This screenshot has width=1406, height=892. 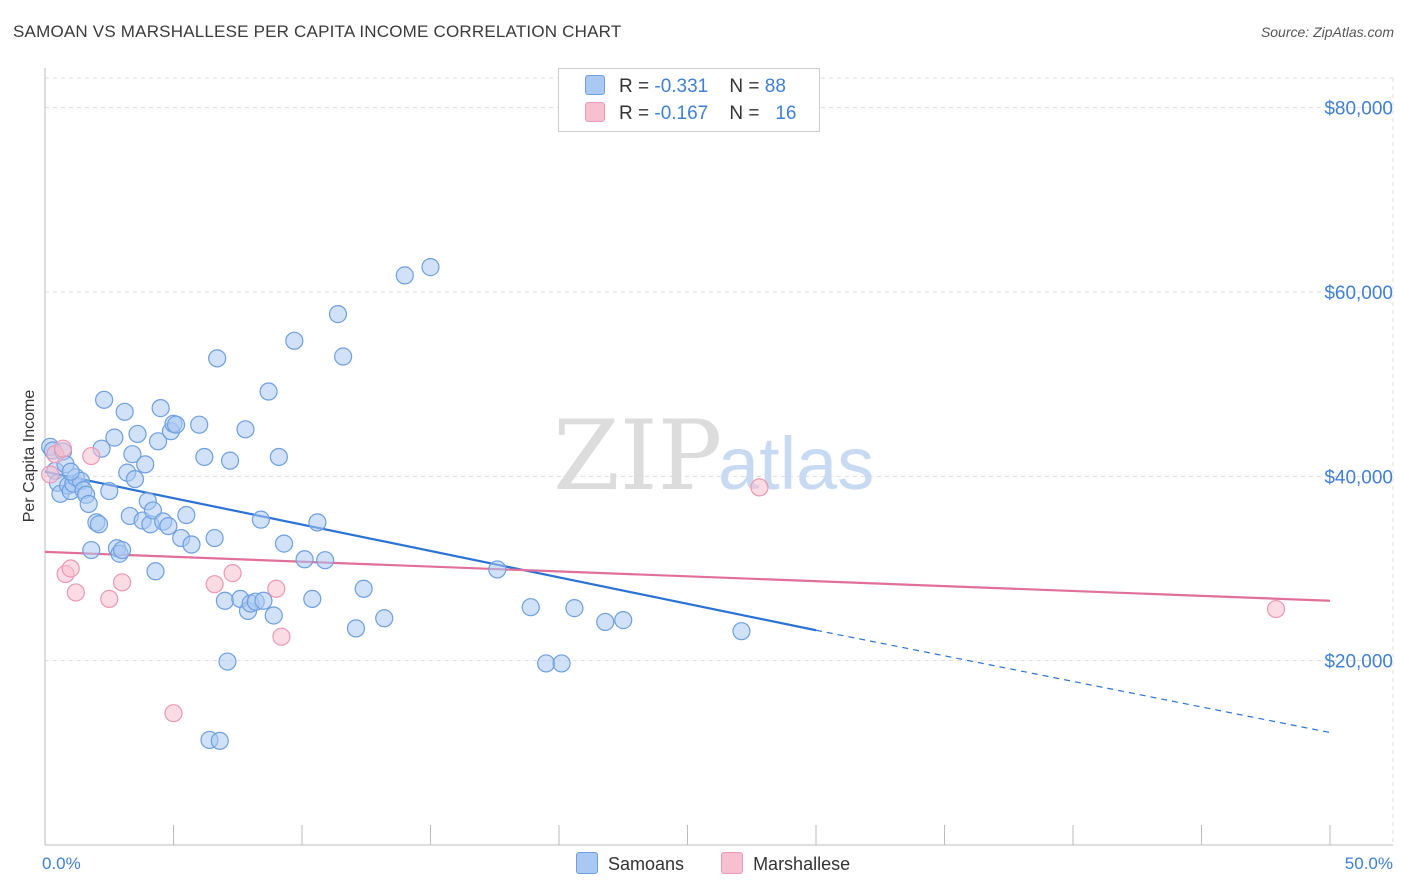 I want to click on marshallese-legend-swatch, so click(x=732, y=863).